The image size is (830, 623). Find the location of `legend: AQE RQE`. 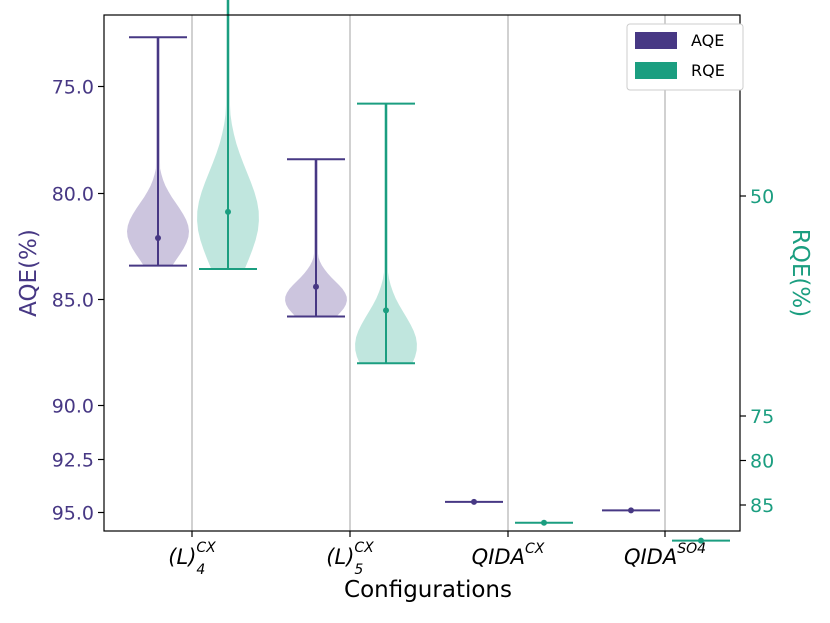

legend: AQE RQE is located at coordinates (685, 57).